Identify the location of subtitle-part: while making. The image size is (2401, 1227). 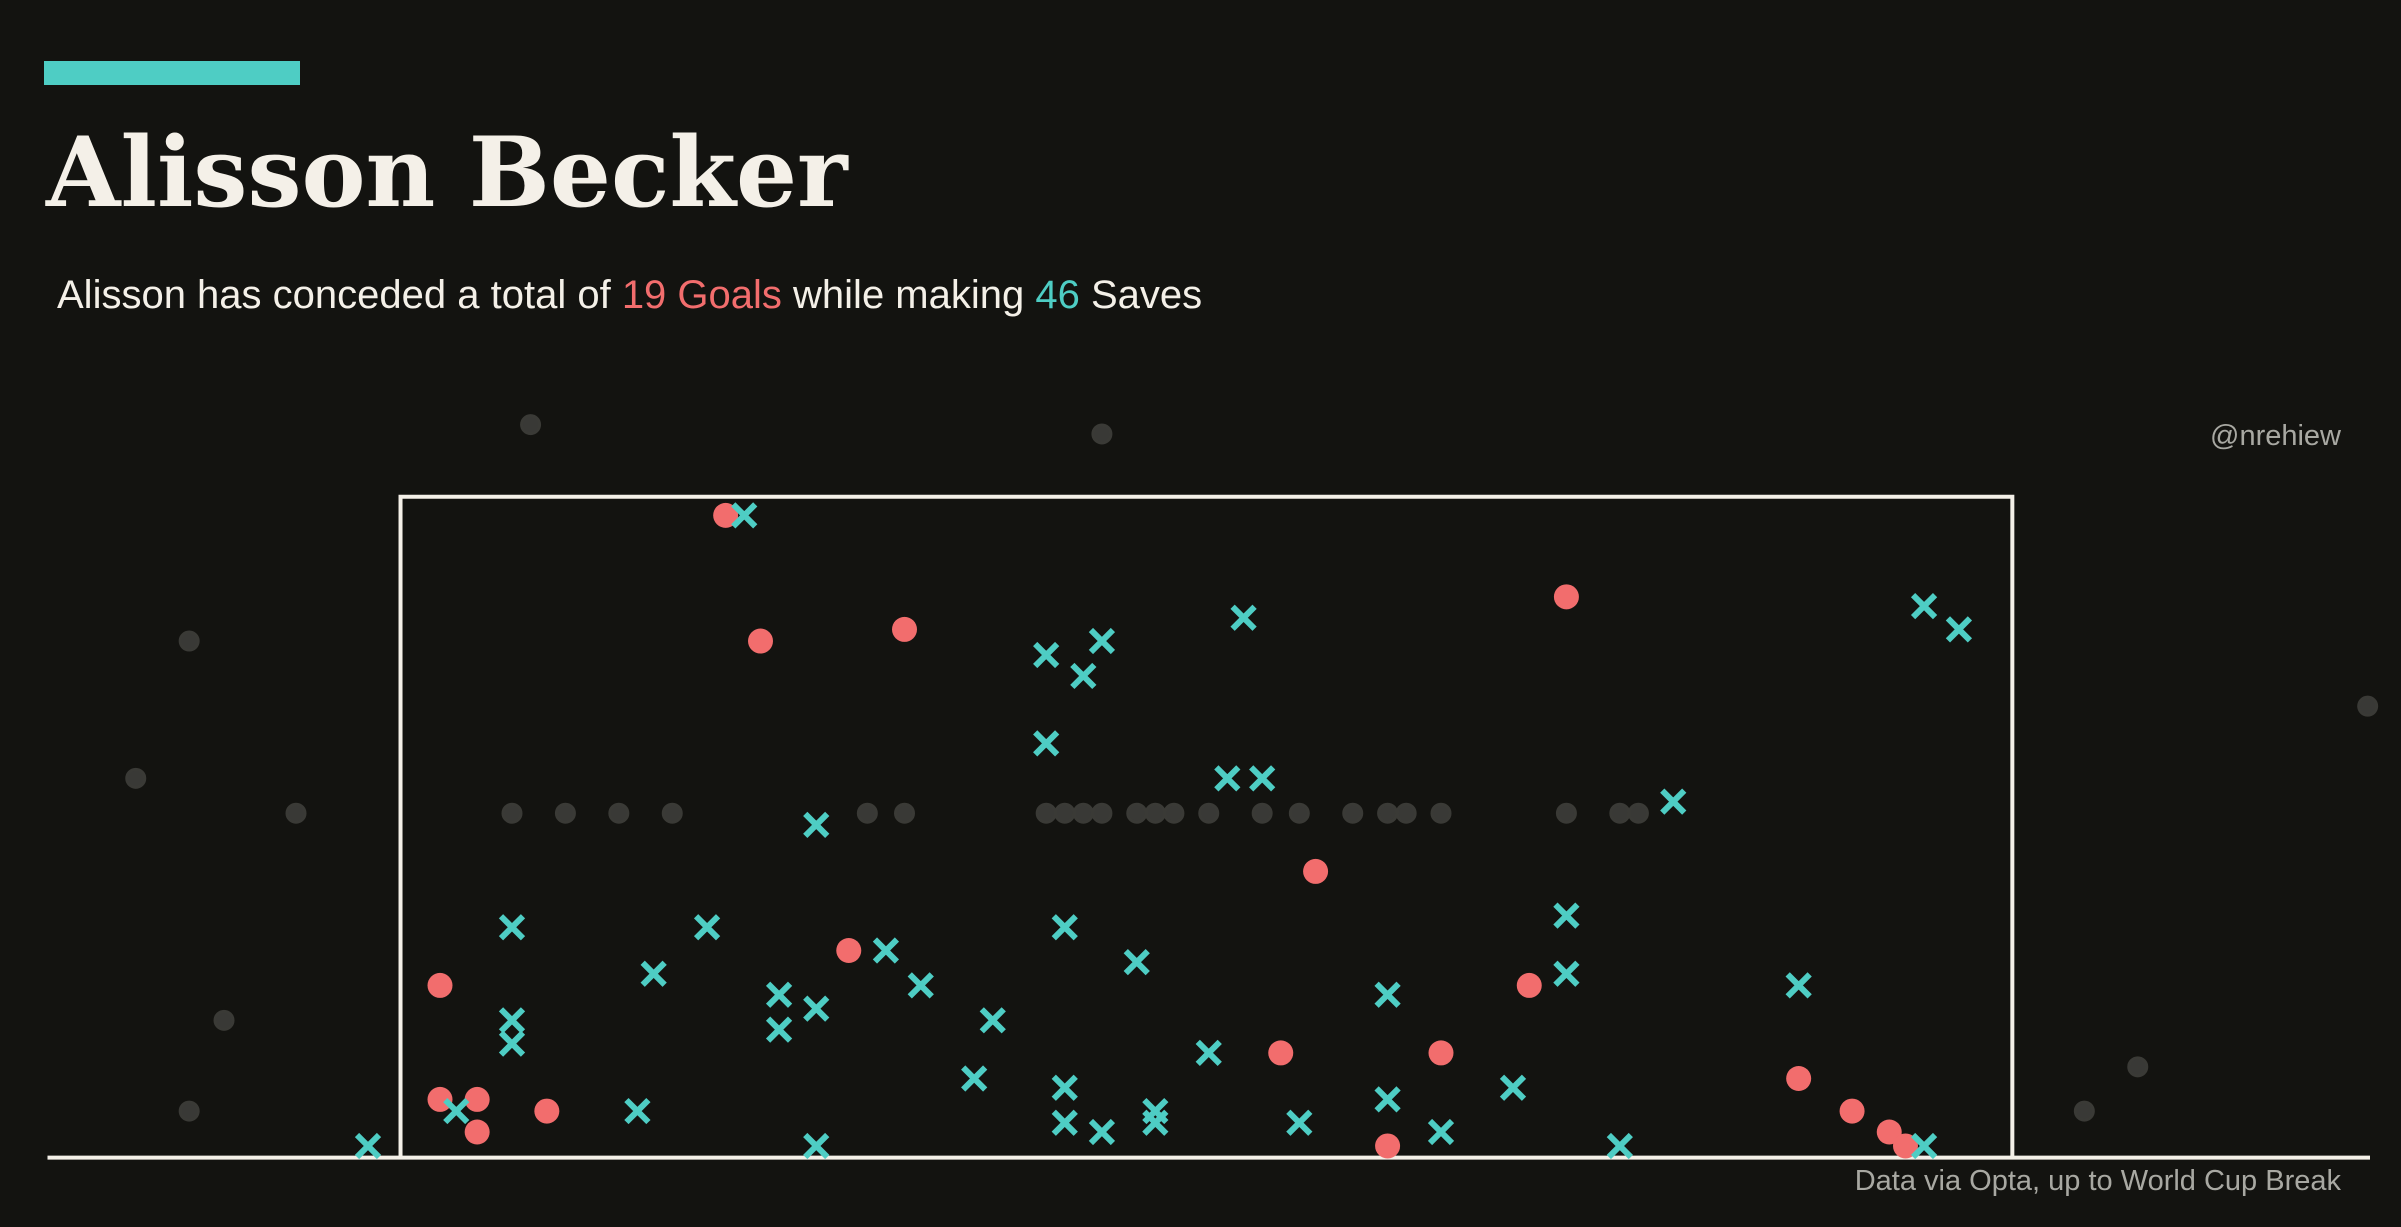
(908, 295).